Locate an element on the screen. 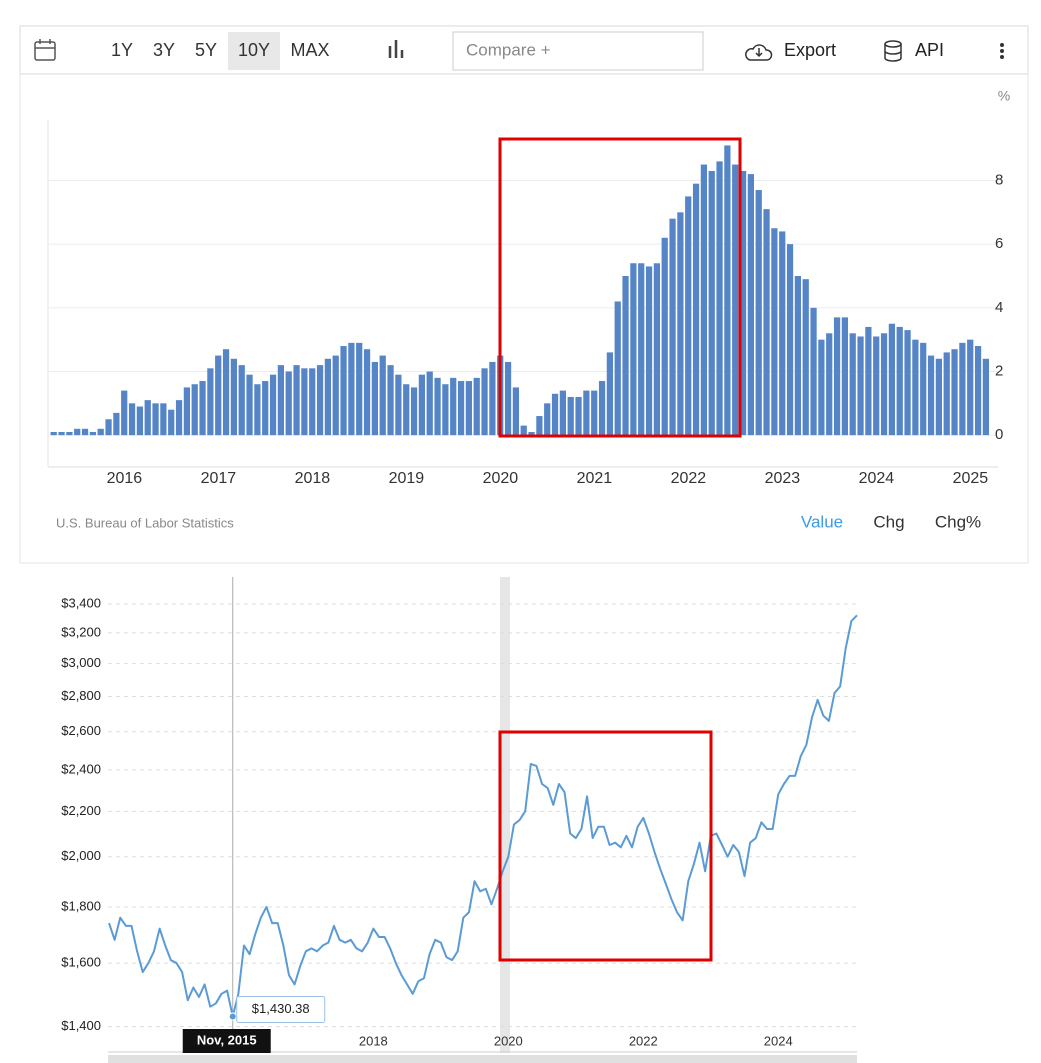 The width and height of the screenshot is (1041, 1063). y-tick-label: $2,600 is located at coordinates (81, 730).